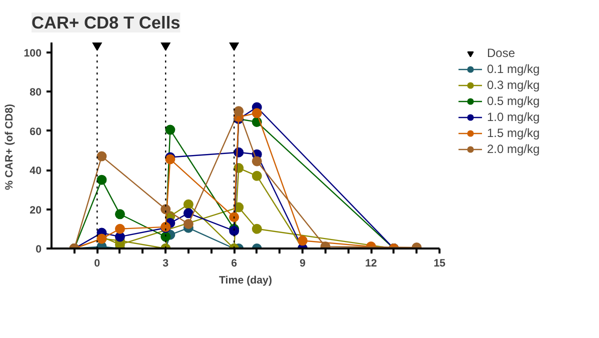  What do you see at coordinates (513, 69) in the screenshot?
I see `legend-label: 0.1 mg/kg` at bounding box center [513, 69].